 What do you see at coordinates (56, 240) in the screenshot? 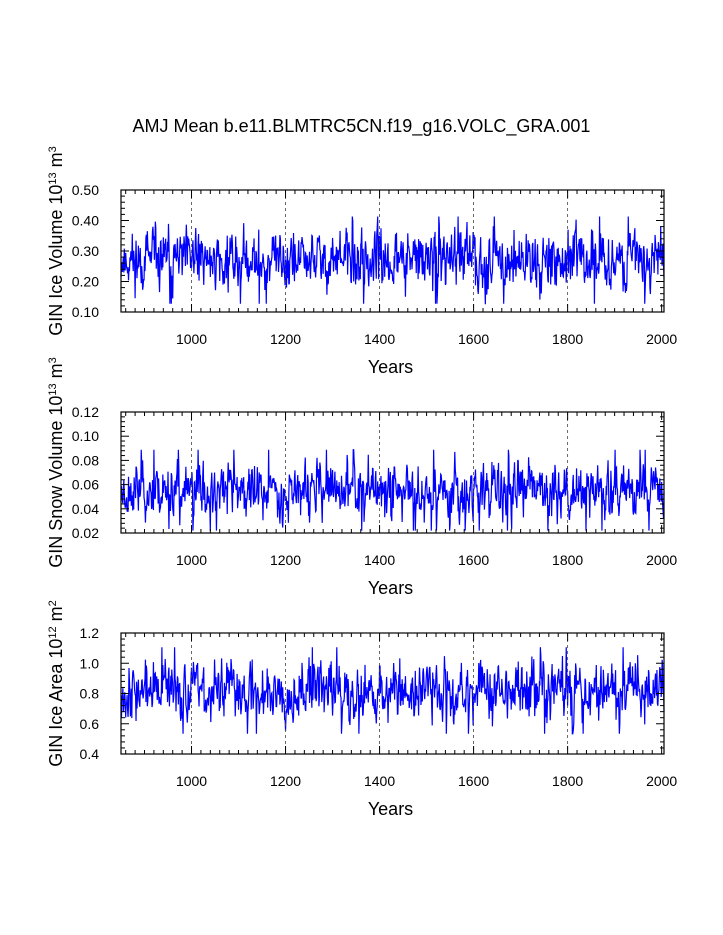
I see `y-axis-label: GIN Ice Volume 1013 m3` at bounding box center [56, 240].